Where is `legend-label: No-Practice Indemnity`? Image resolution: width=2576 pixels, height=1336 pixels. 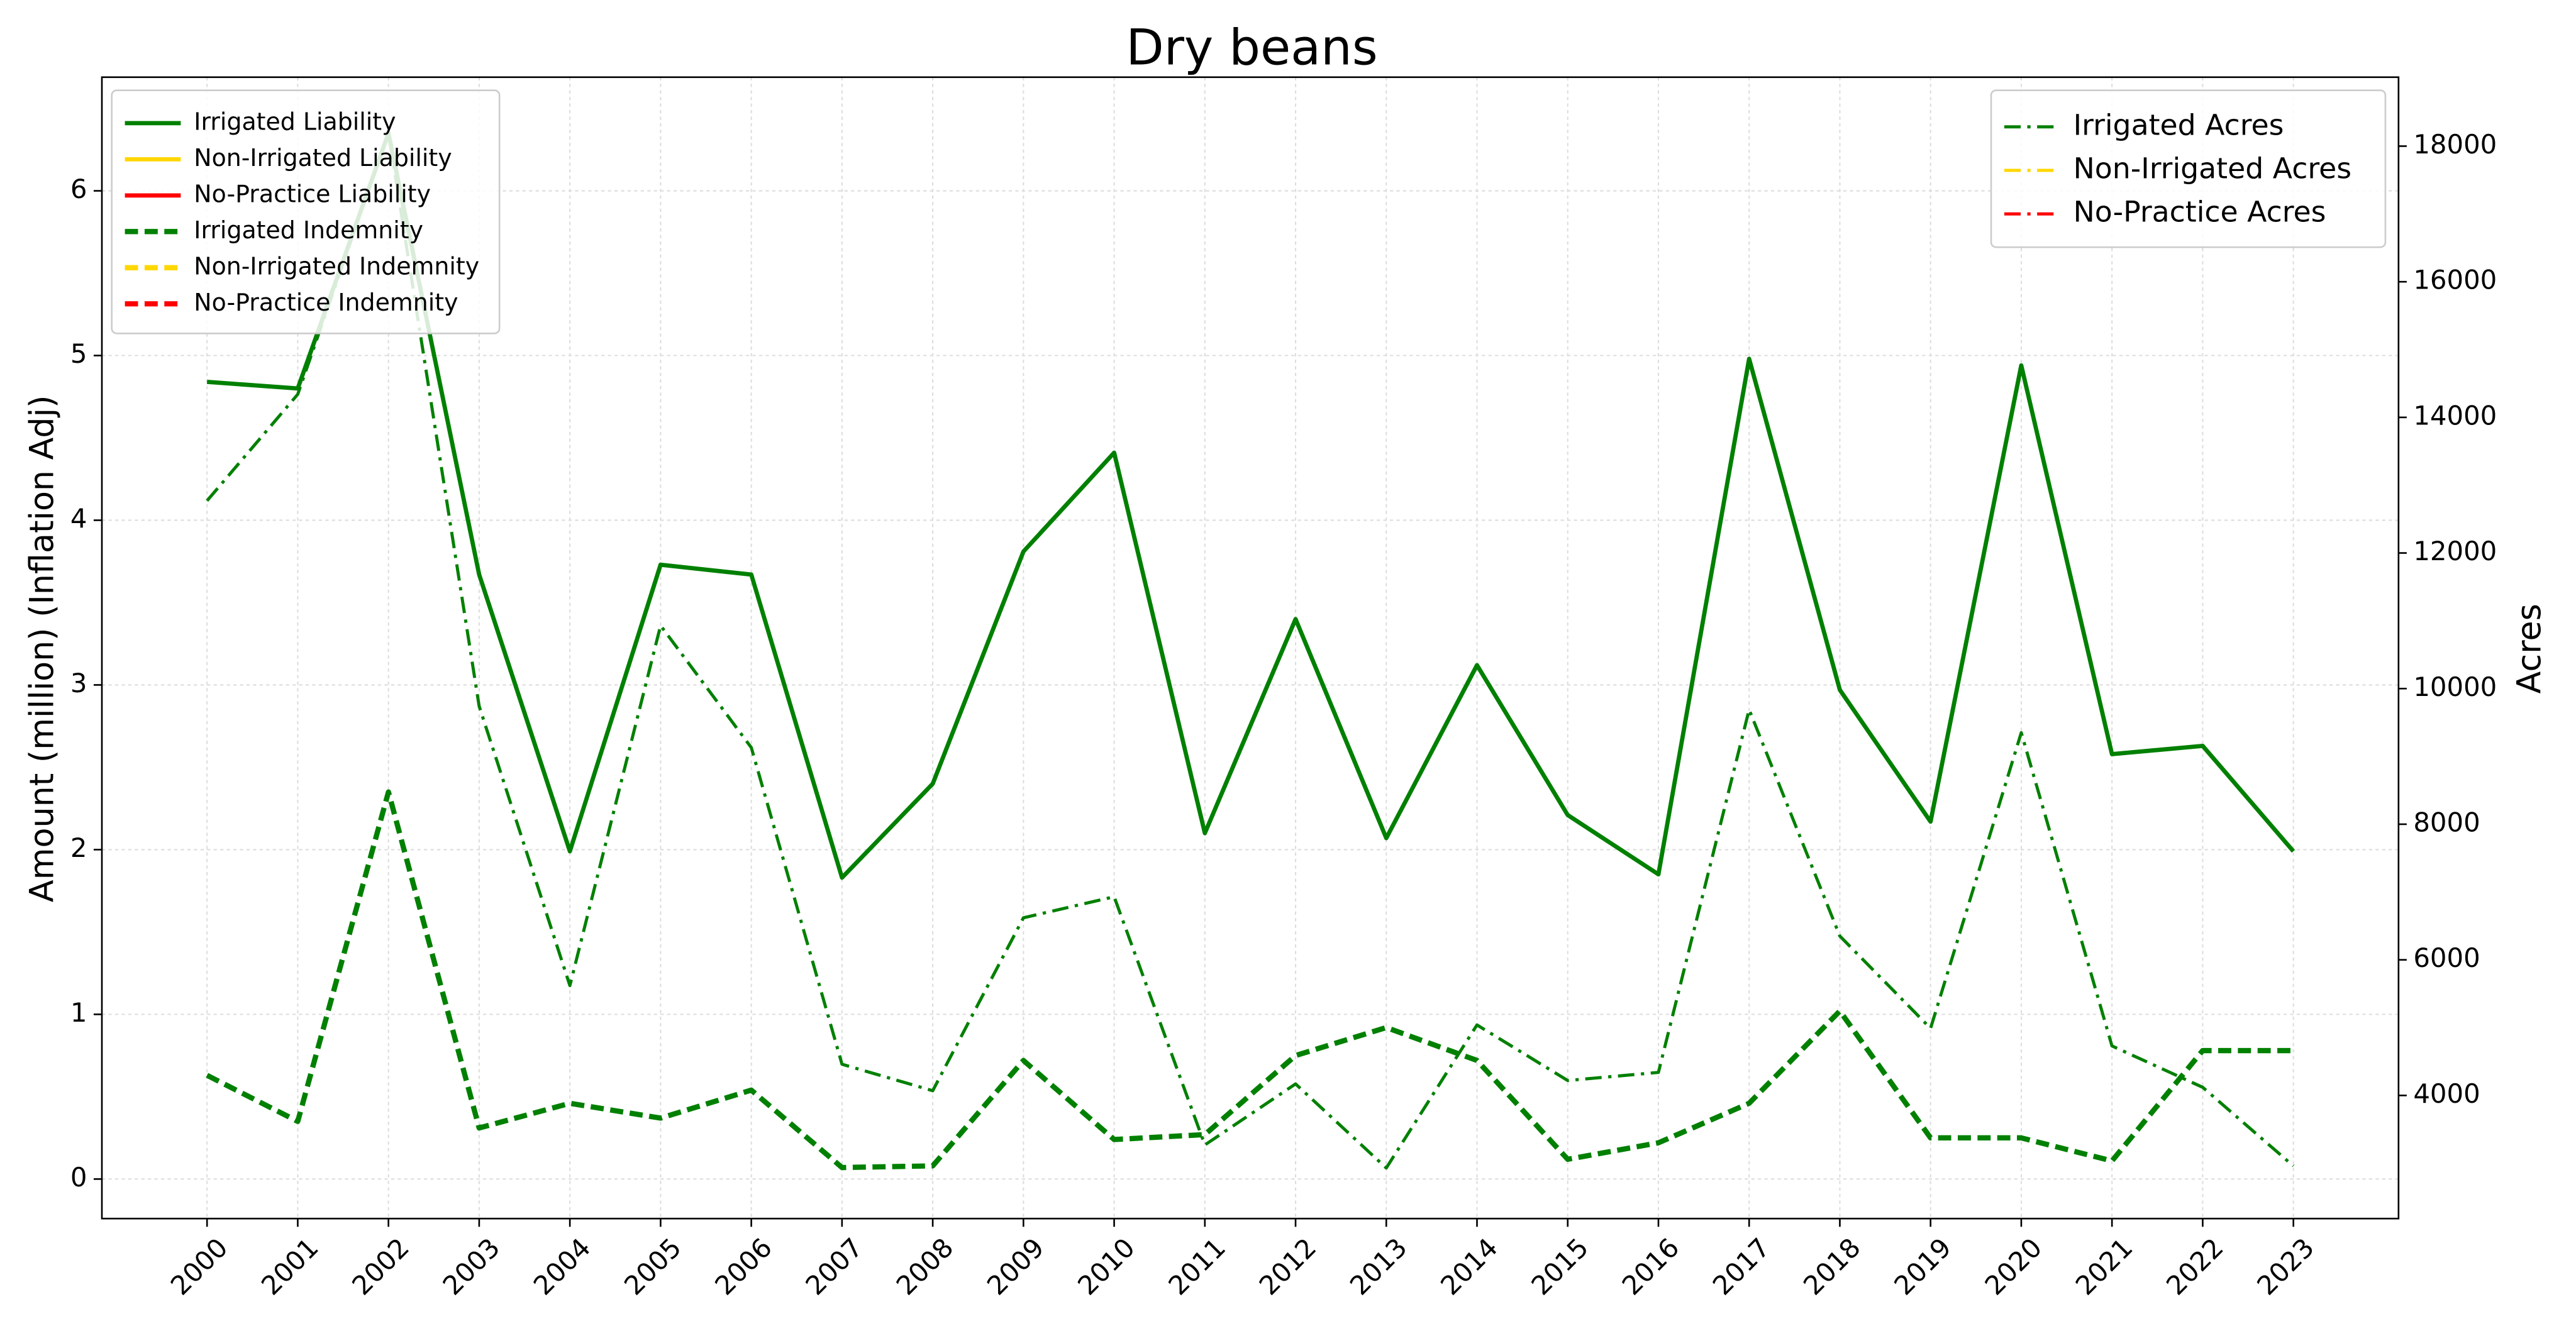
legend-label: No-Practice Indemnity is located at coordinates (326, 302).